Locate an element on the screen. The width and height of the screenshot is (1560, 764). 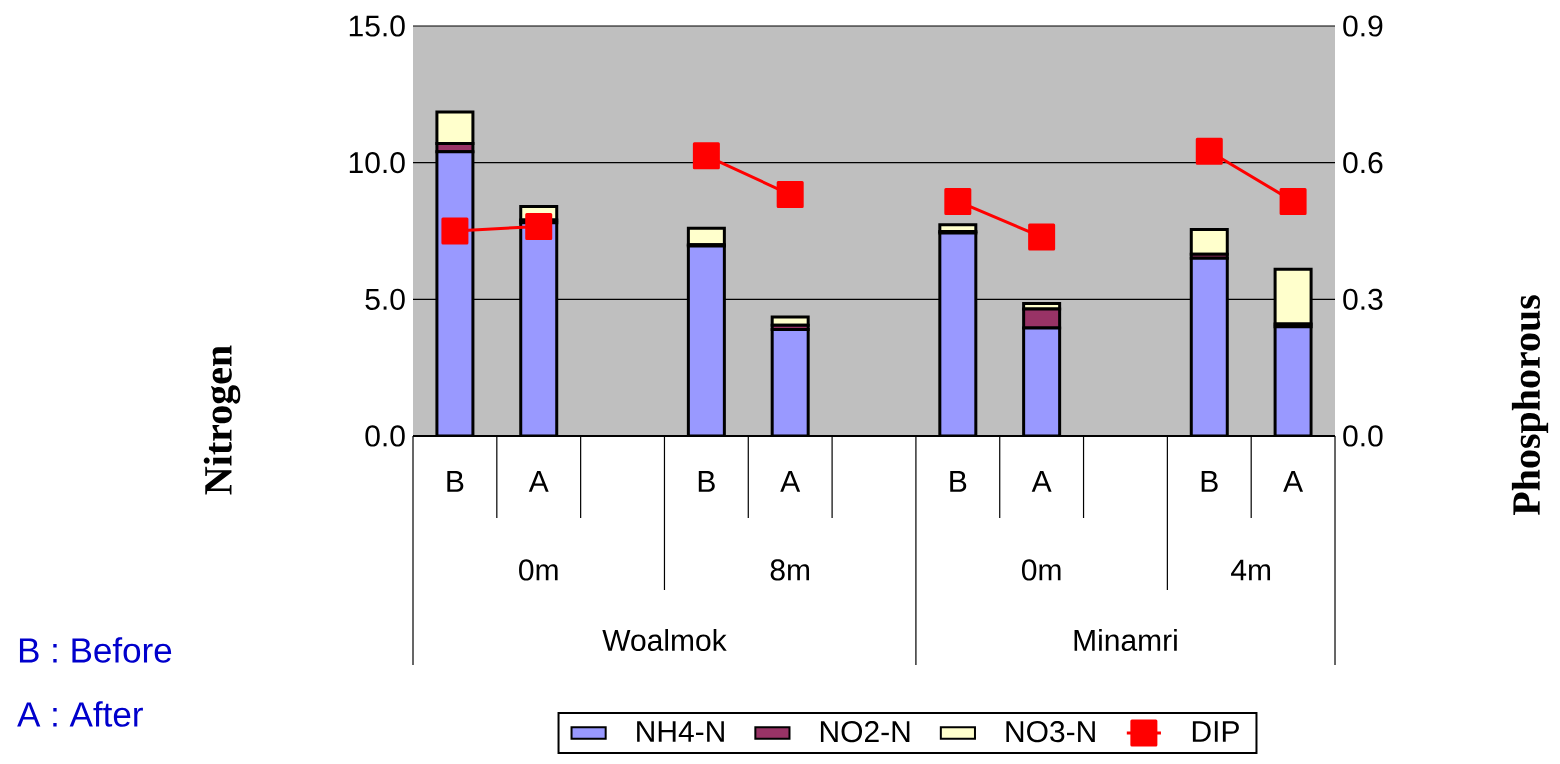
y-tick-label: 10.0 is located at coordinates (377, 163).